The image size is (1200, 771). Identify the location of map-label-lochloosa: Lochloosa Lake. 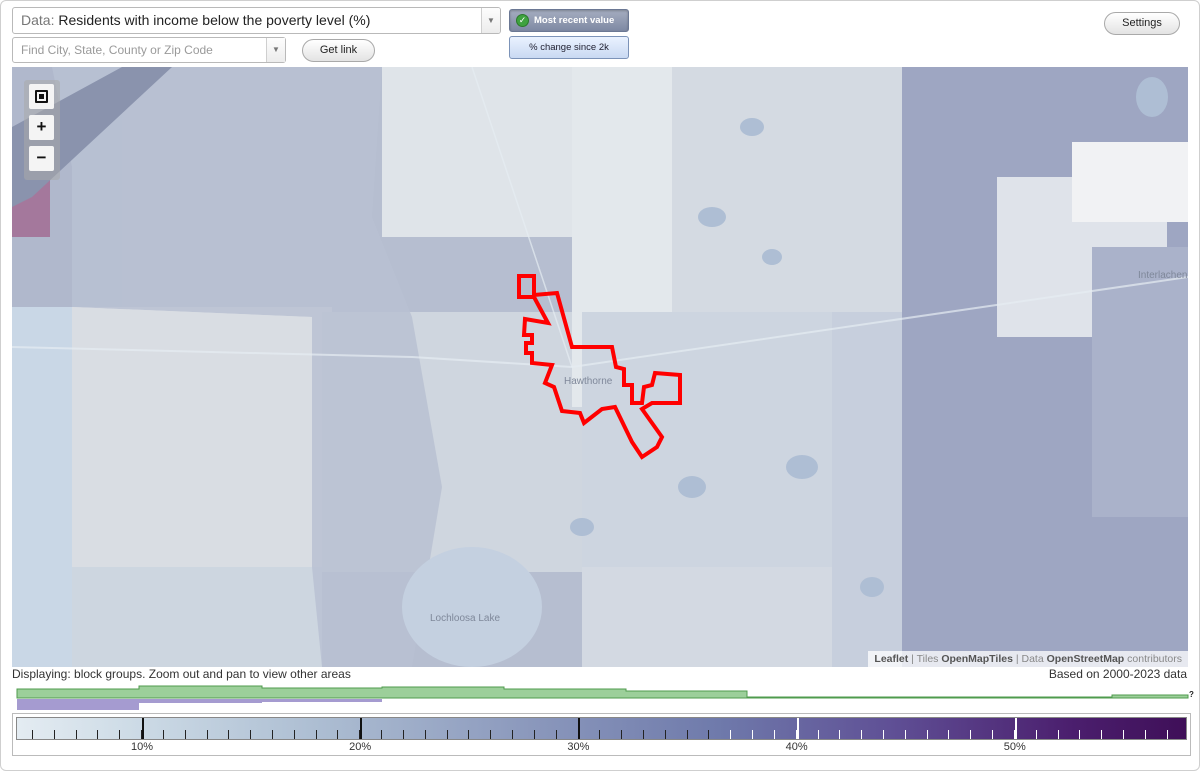
(465, 618).